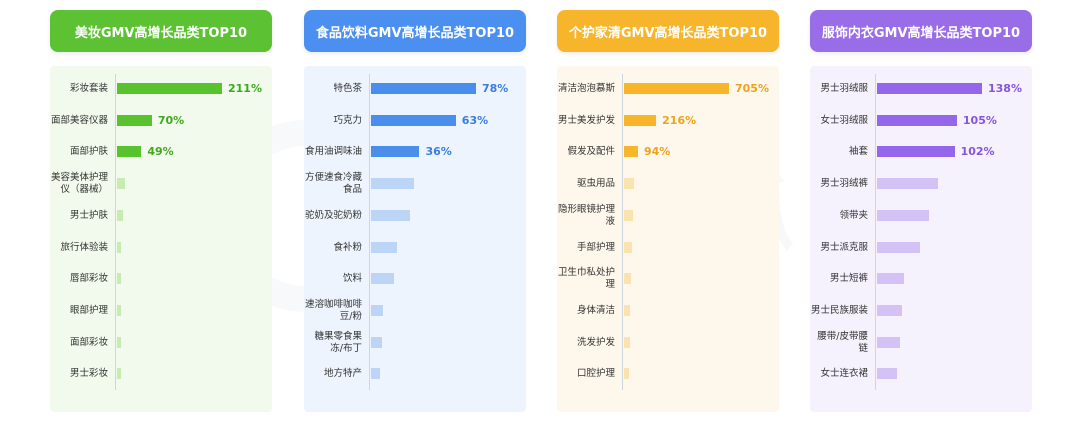 This screenshot has width=1080, height=425. Describe the element at coordinates (844, 120) in the screenshot. I see `category-label: 女士羽绒服` at that location.